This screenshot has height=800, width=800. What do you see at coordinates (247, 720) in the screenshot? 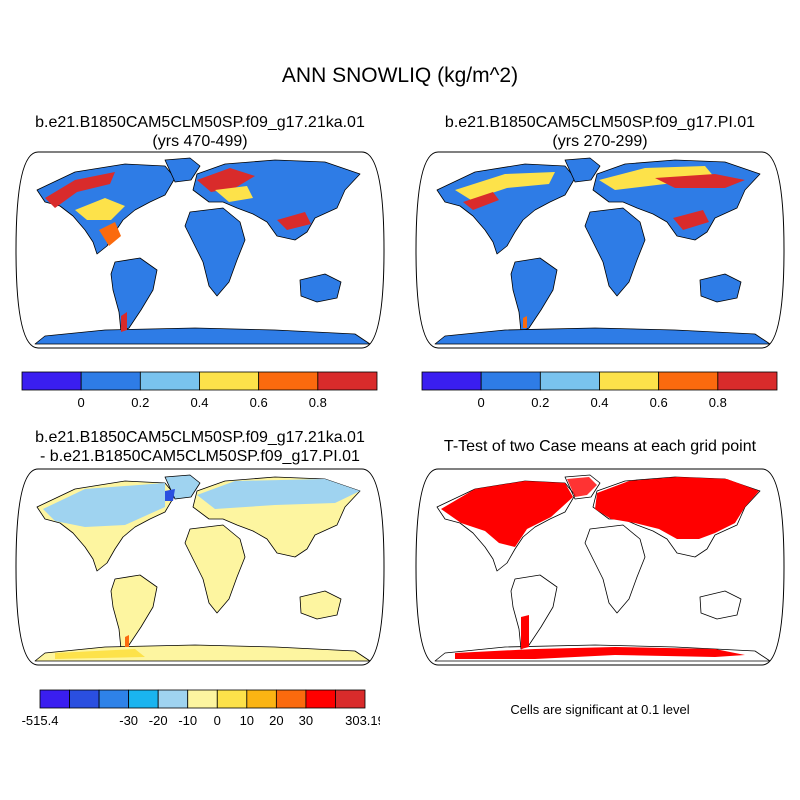
I see `colorbar-tick-label: 10` at bounding box center [247, 720].